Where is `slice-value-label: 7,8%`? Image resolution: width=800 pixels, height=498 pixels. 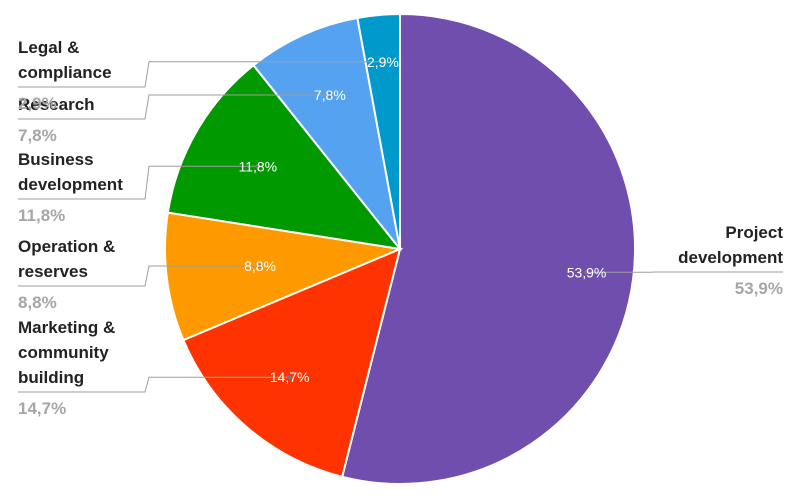
slice-value-label: 7,8% is located at coordinates (330, 95).